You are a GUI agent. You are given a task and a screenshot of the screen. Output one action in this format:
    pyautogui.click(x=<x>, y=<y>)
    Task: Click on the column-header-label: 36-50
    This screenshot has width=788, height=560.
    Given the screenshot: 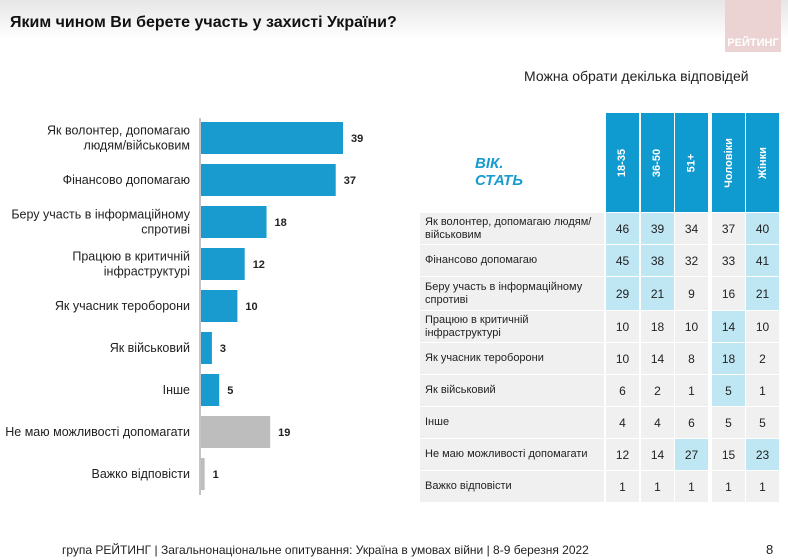 What is the action you would take?
    pyautogui.click(x=657, y=162)
    